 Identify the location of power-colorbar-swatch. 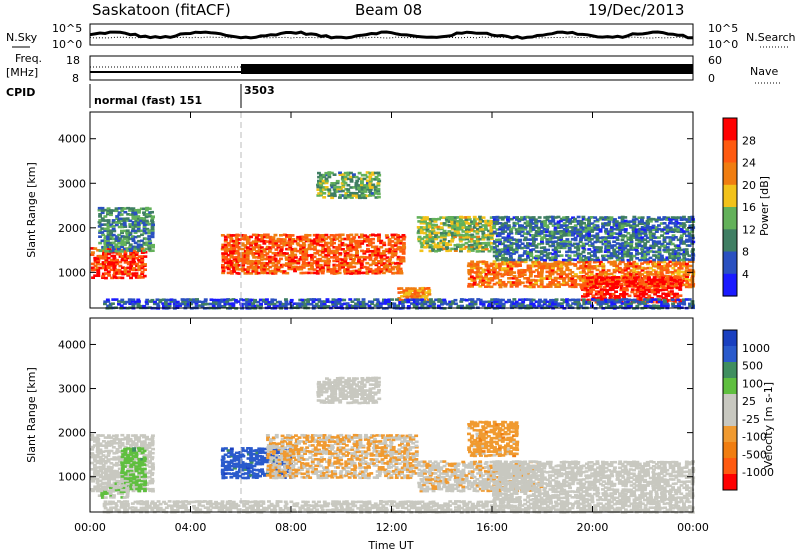
(730, 263).